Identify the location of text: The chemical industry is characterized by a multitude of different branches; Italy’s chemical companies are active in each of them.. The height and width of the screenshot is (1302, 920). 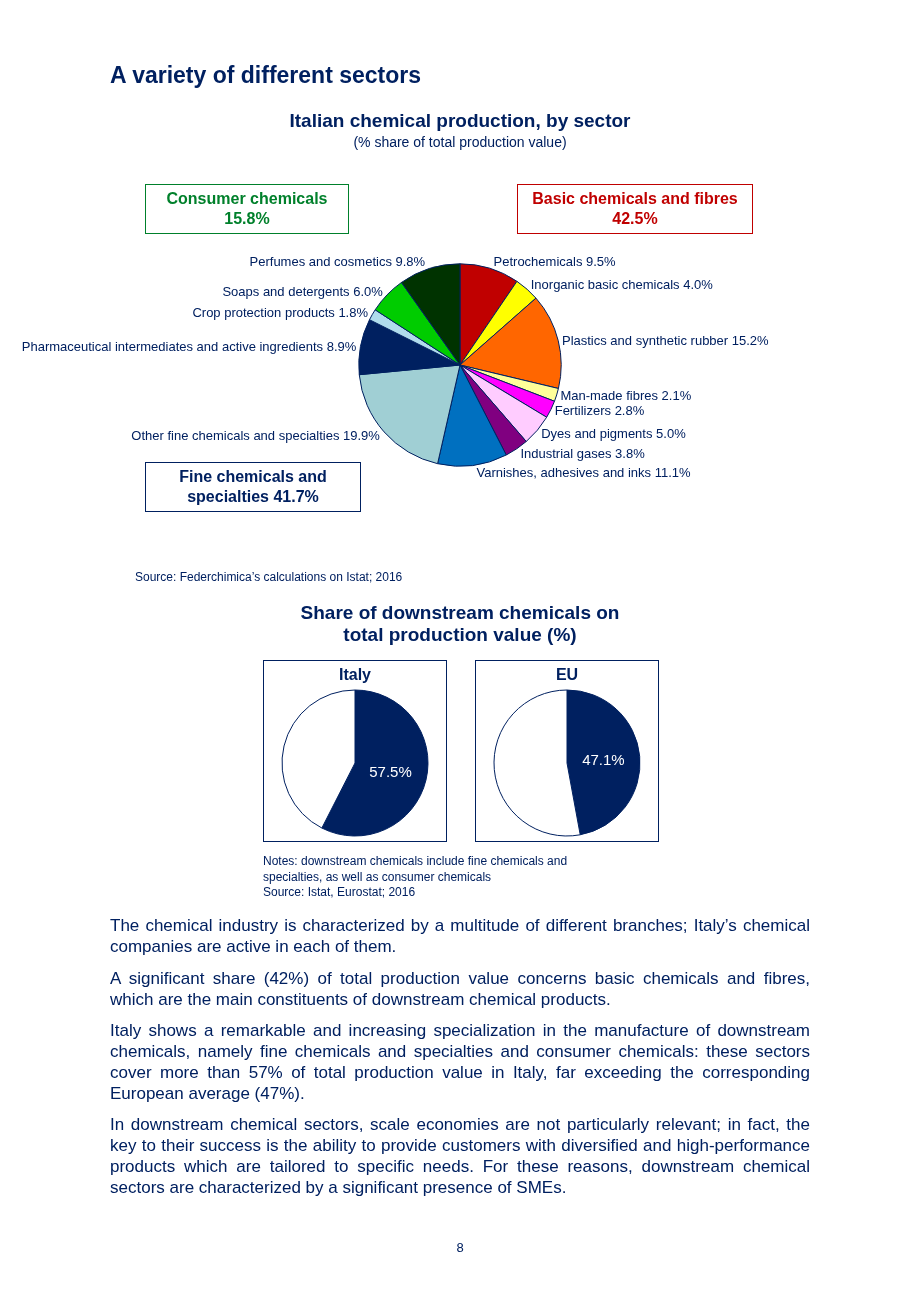
(460, 936).